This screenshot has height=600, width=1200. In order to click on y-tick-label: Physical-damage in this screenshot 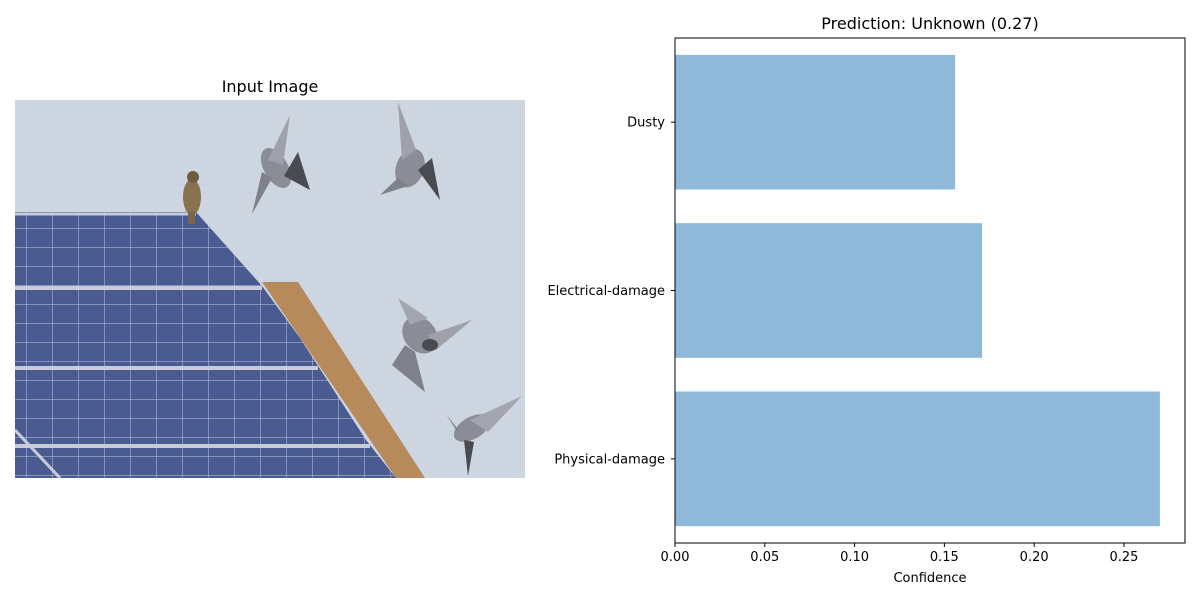, I will do `click(609, 459)`.